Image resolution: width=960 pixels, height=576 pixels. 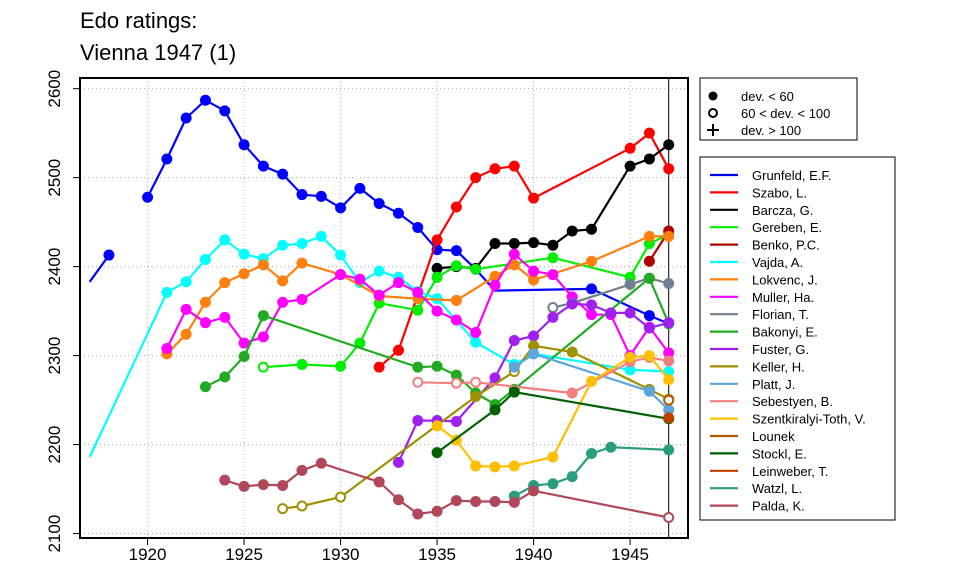 I want to click on series-legend-label: Szabo, L., so click(x=779, y=192).